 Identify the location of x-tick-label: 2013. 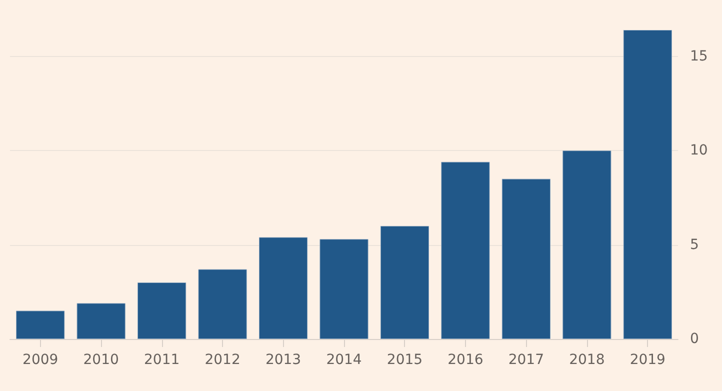
(283, 360).